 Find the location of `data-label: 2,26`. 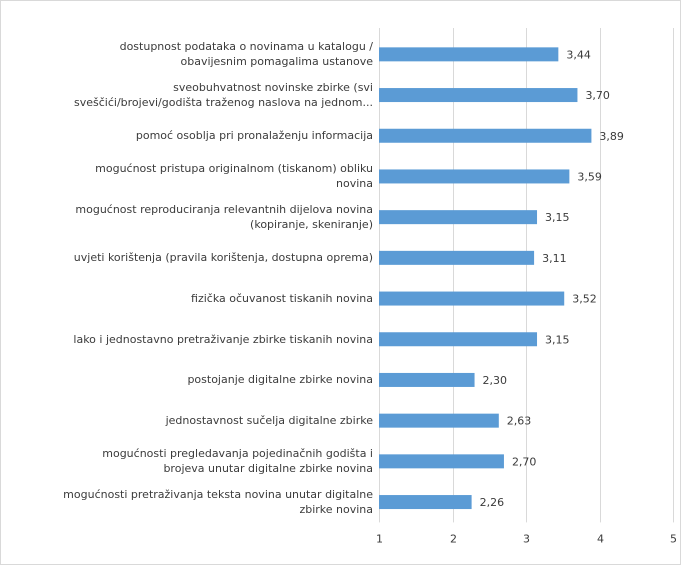

data-label: 2,26 is located at coordinates (492, 502).